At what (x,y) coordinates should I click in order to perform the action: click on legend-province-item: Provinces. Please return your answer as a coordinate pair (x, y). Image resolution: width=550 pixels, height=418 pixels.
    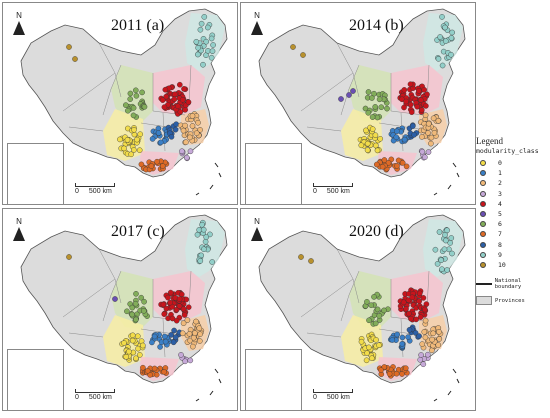
    Looking at the image, I should click on (513, 301).